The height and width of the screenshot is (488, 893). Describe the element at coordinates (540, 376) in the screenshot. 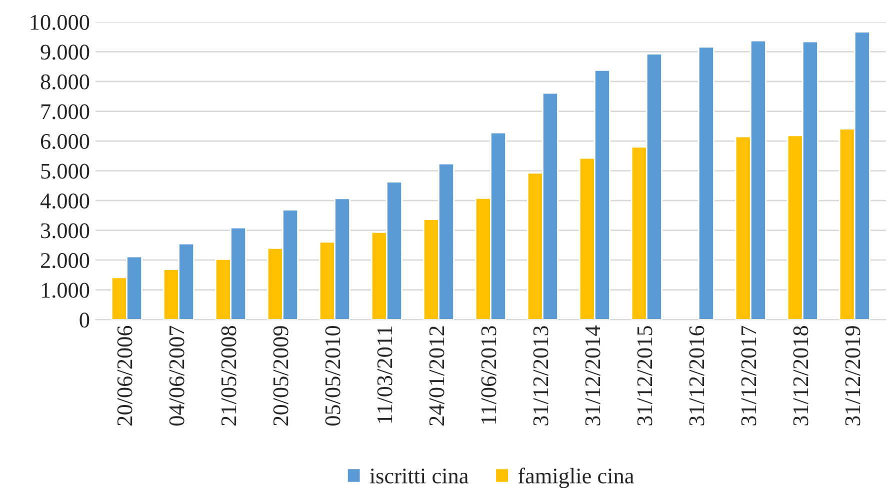

I see `x-tick-label: 31/12/2013` at that location.